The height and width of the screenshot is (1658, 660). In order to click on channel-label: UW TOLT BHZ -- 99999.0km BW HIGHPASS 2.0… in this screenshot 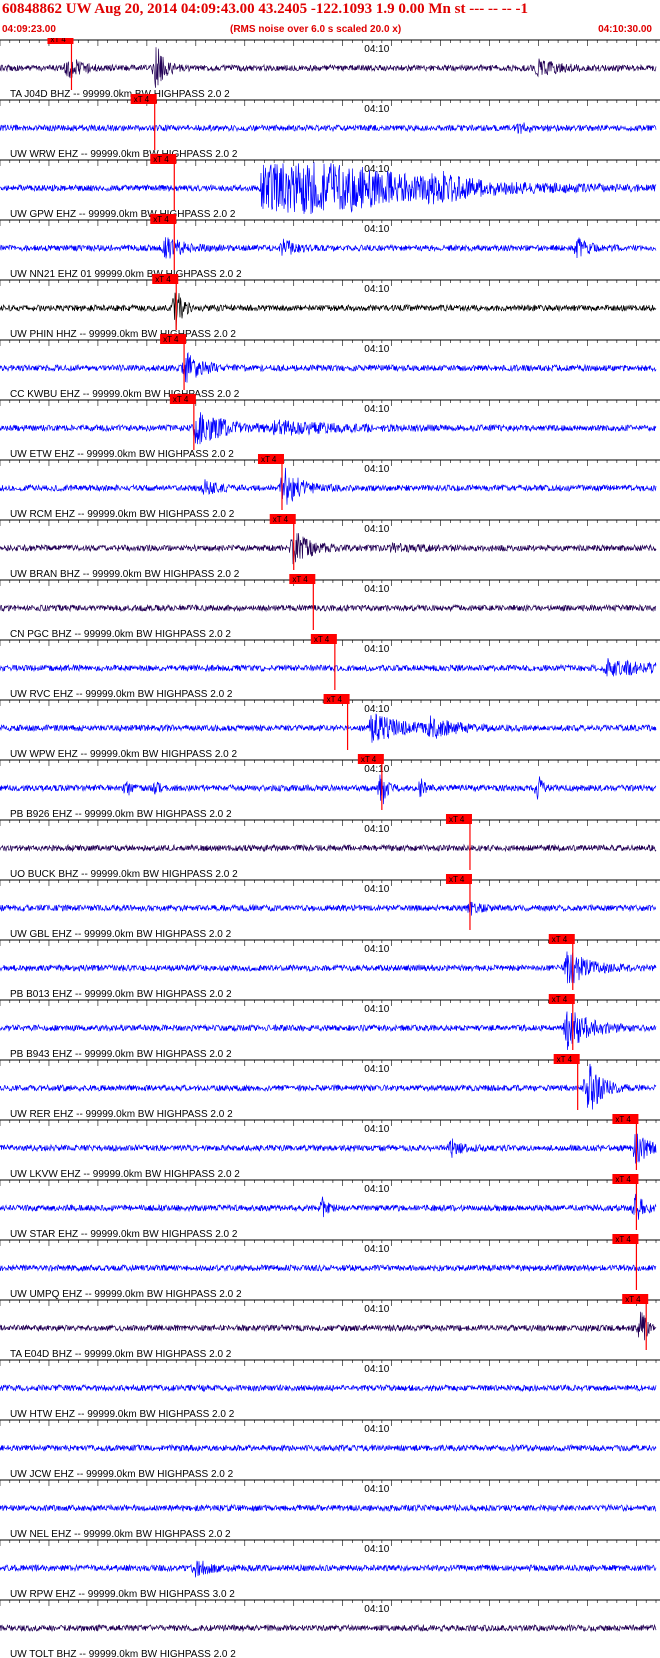, I will do `click(123, 1653)`.